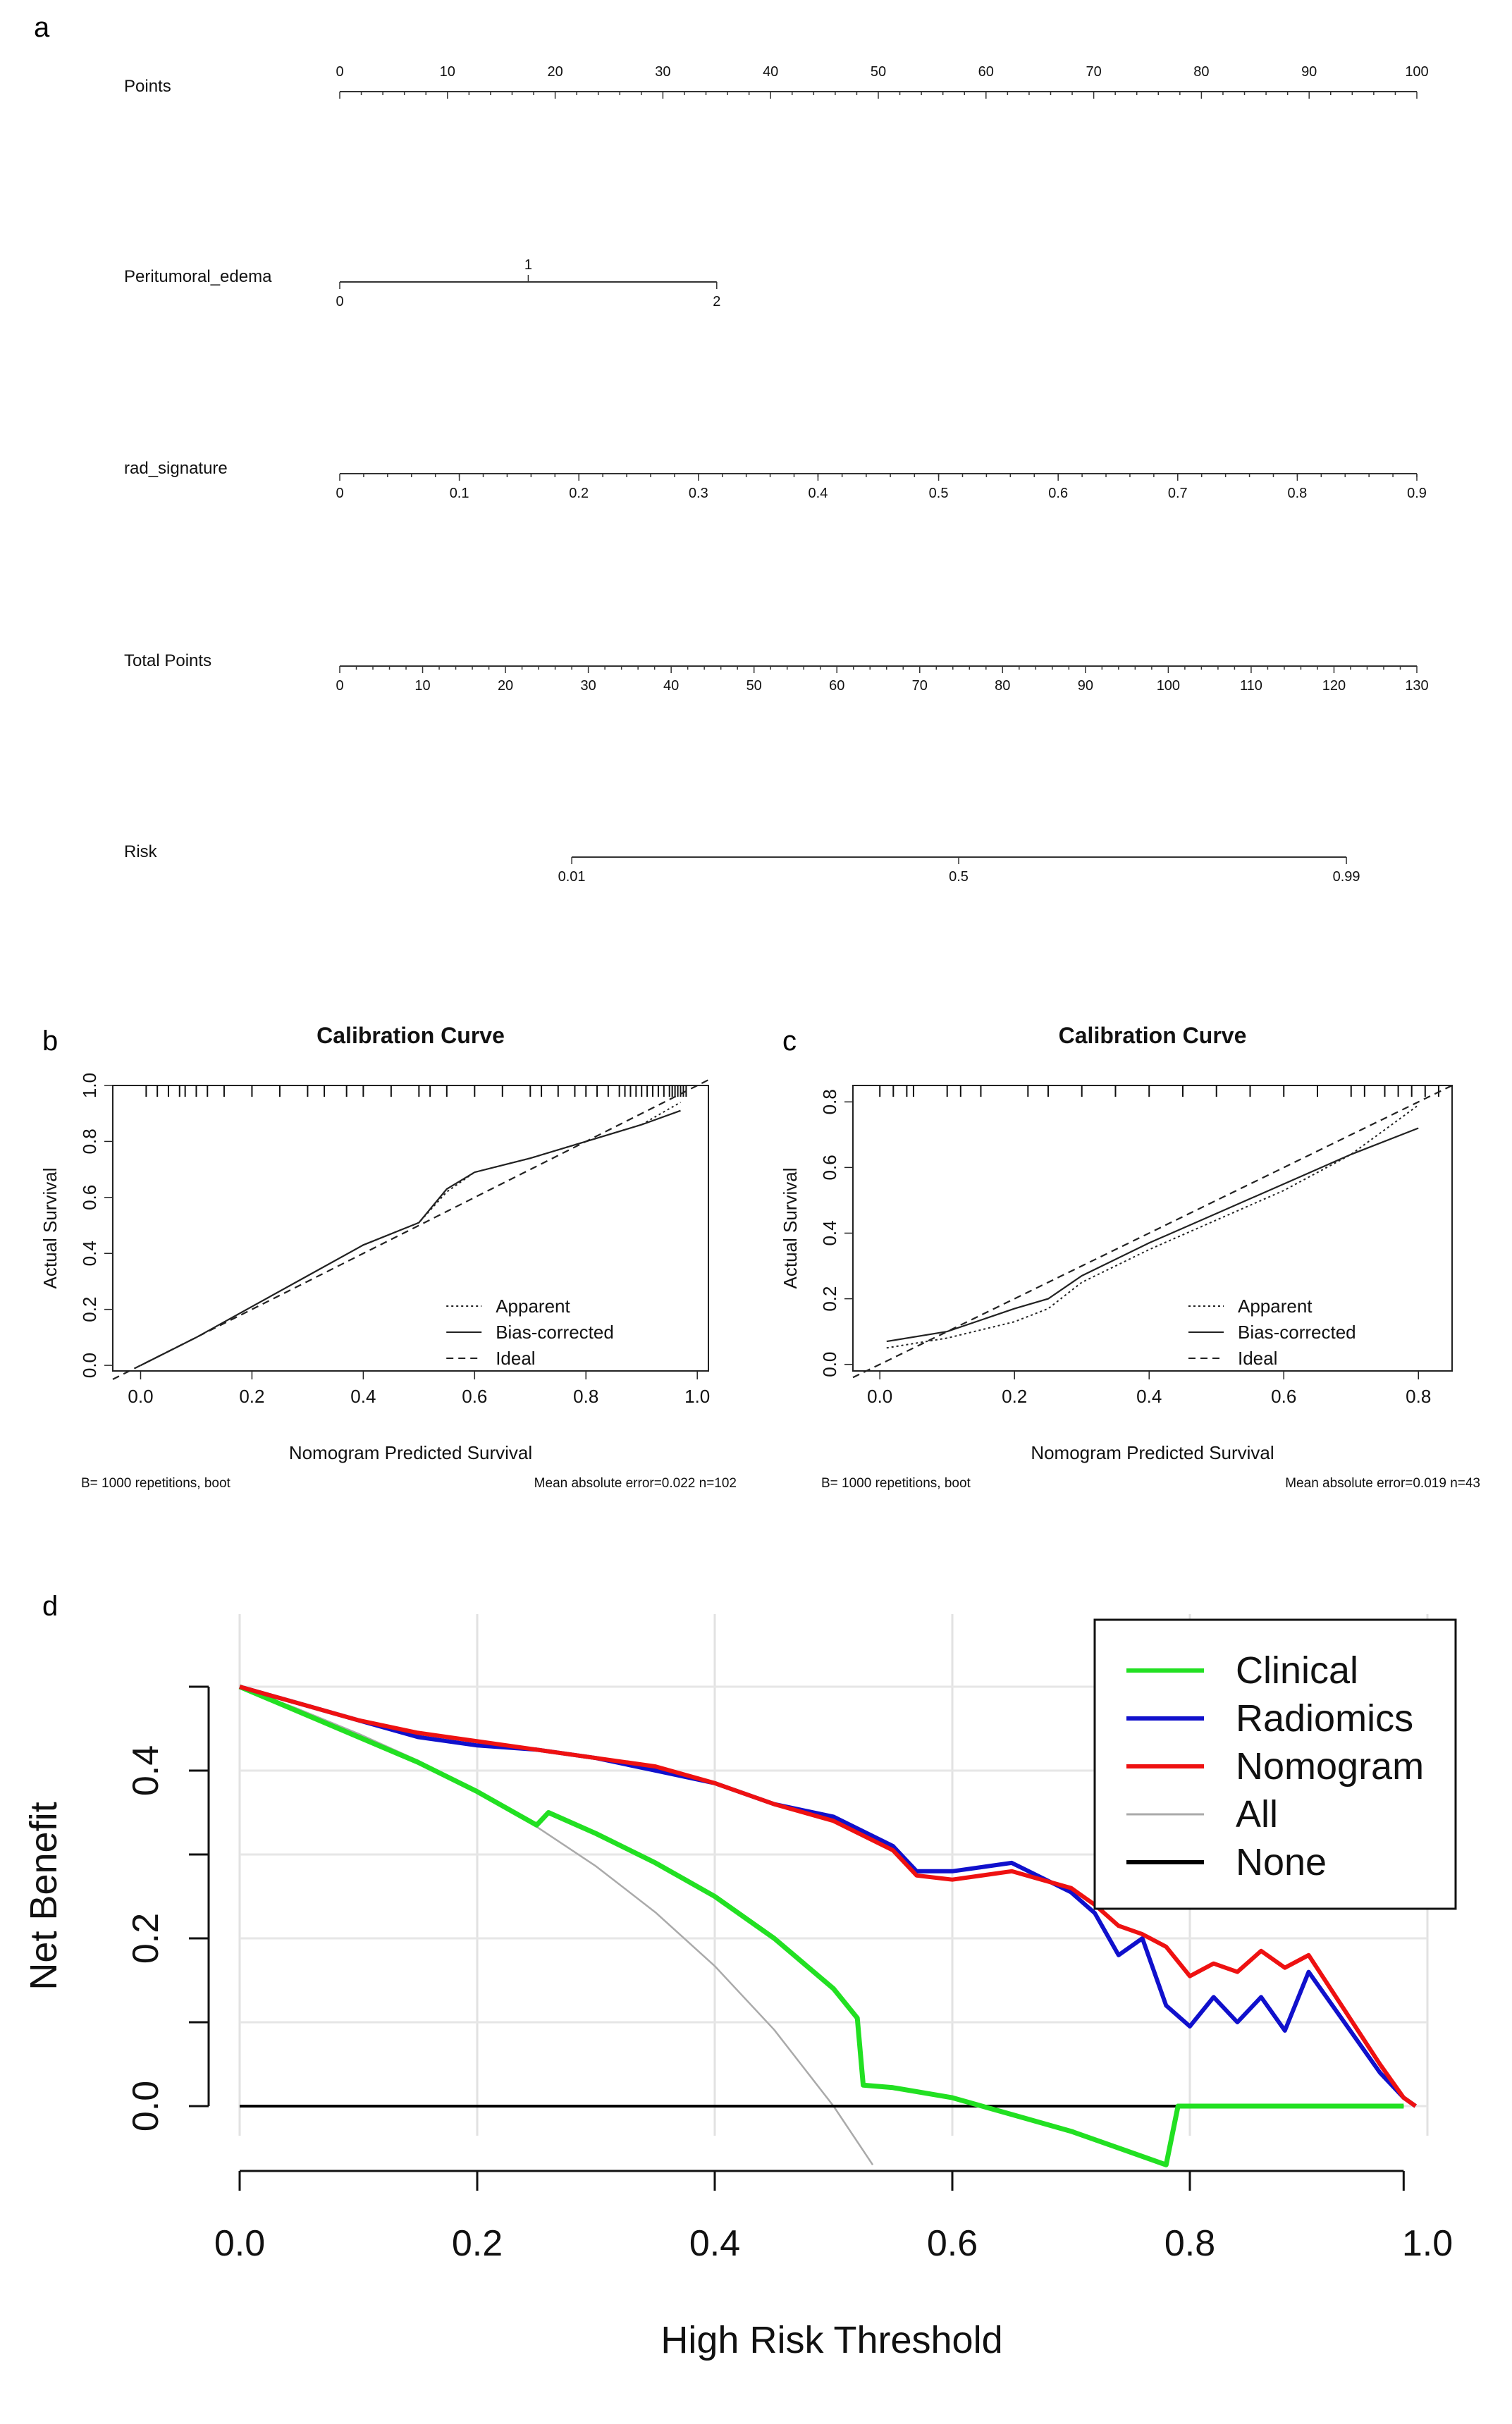 This screenshot has width=1512, height=2424. I want to click on rad-tick-label: 0.7, so click(1178, 493).